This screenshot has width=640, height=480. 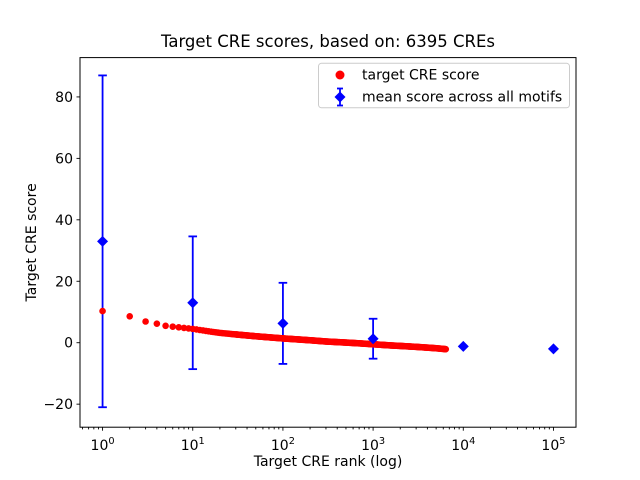 What do you see at coordinates (283, 445) in the screenshot?
I see `svg-text: 10²` at bounding box center [283, 445].